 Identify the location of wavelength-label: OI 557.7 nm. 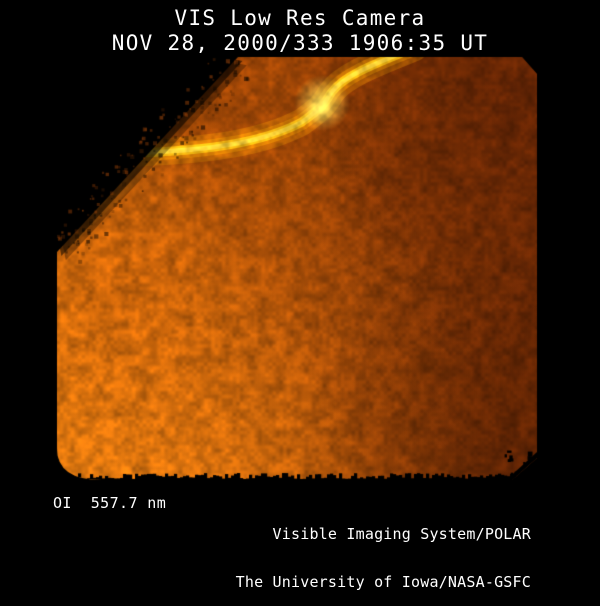
(110, 503).